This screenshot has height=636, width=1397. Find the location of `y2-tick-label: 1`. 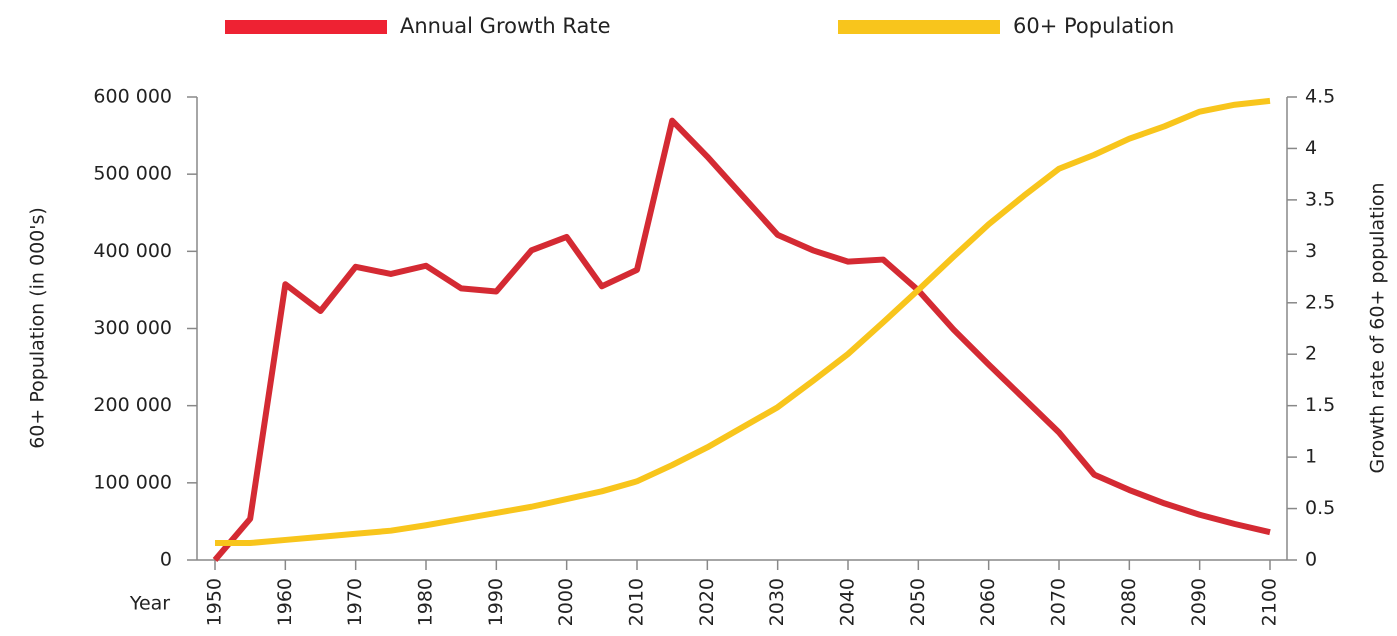

y2-tick-label: 1 is located at coordinates (1311, 457).